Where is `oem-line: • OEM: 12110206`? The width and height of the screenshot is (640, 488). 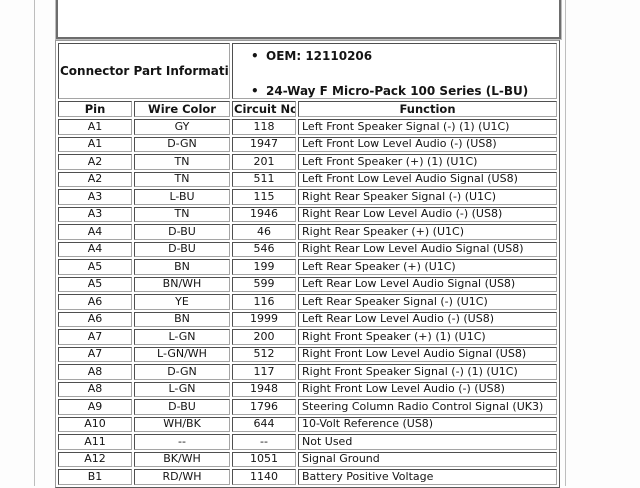
oem-line: • OEM: 12110206 is located at coordinates (403, 55).